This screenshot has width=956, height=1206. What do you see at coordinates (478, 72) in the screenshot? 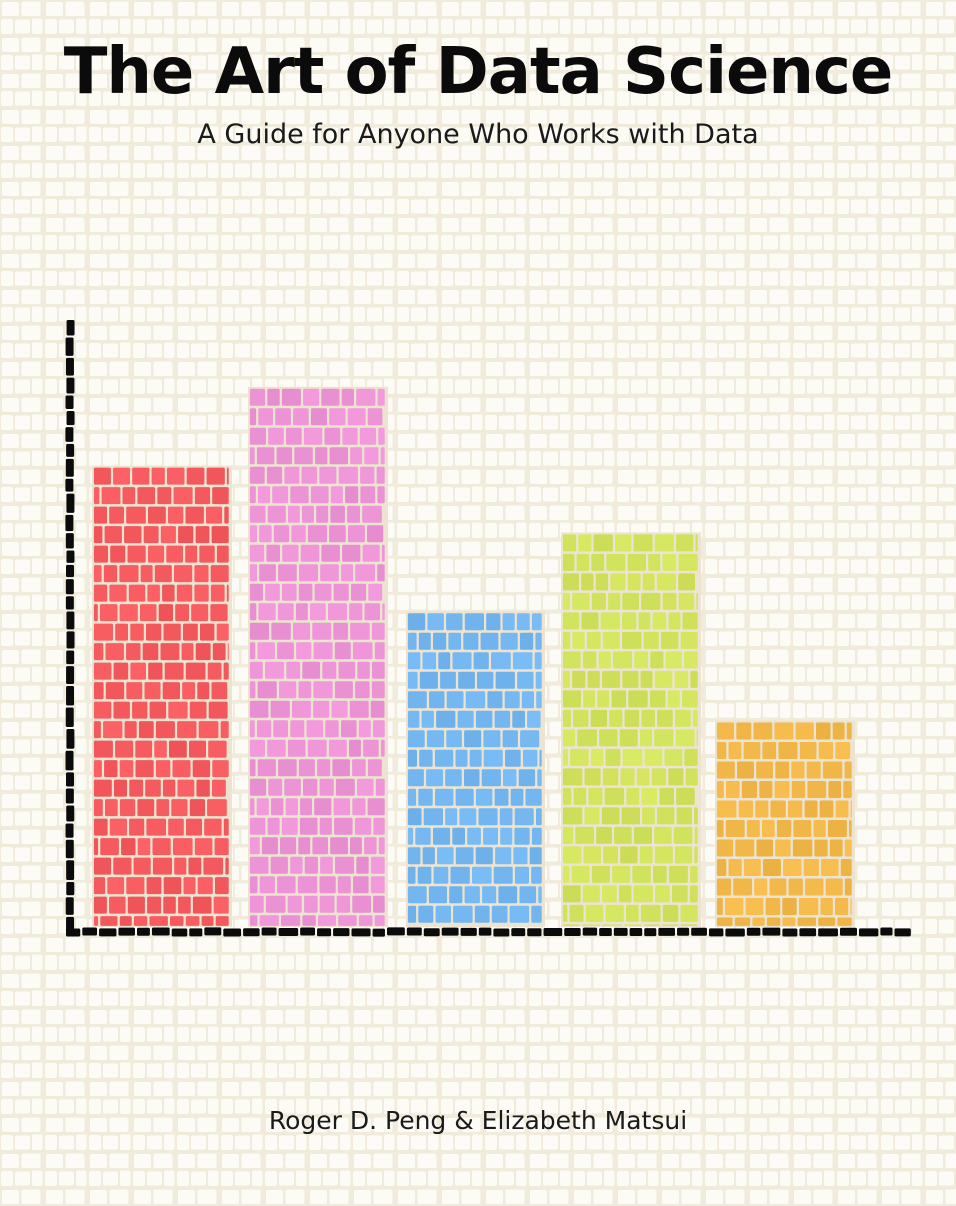
I see `book-title: The Art of Data Science` at bounding box center [478, 72].